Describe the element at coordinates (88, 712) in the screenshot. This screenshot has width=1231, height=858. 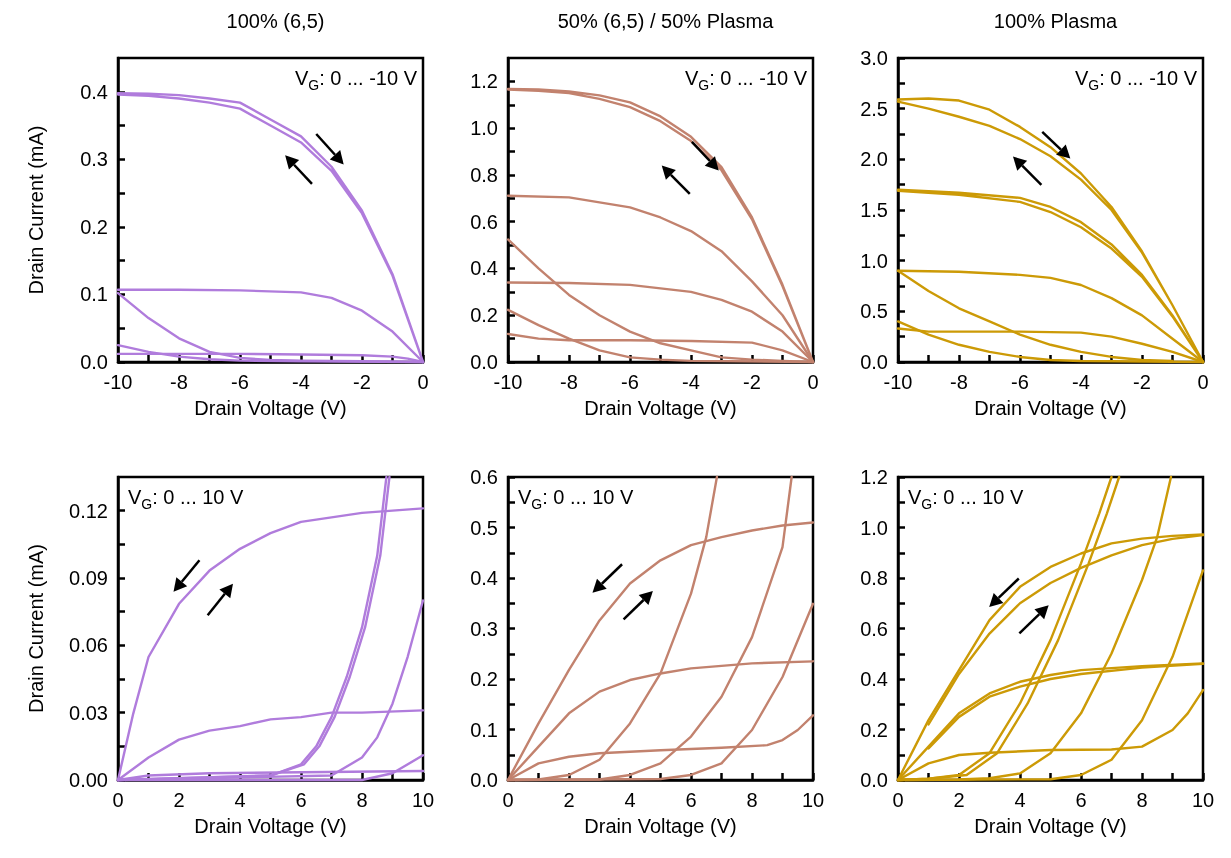
I see `y-tick-label: 0.03` at that location.